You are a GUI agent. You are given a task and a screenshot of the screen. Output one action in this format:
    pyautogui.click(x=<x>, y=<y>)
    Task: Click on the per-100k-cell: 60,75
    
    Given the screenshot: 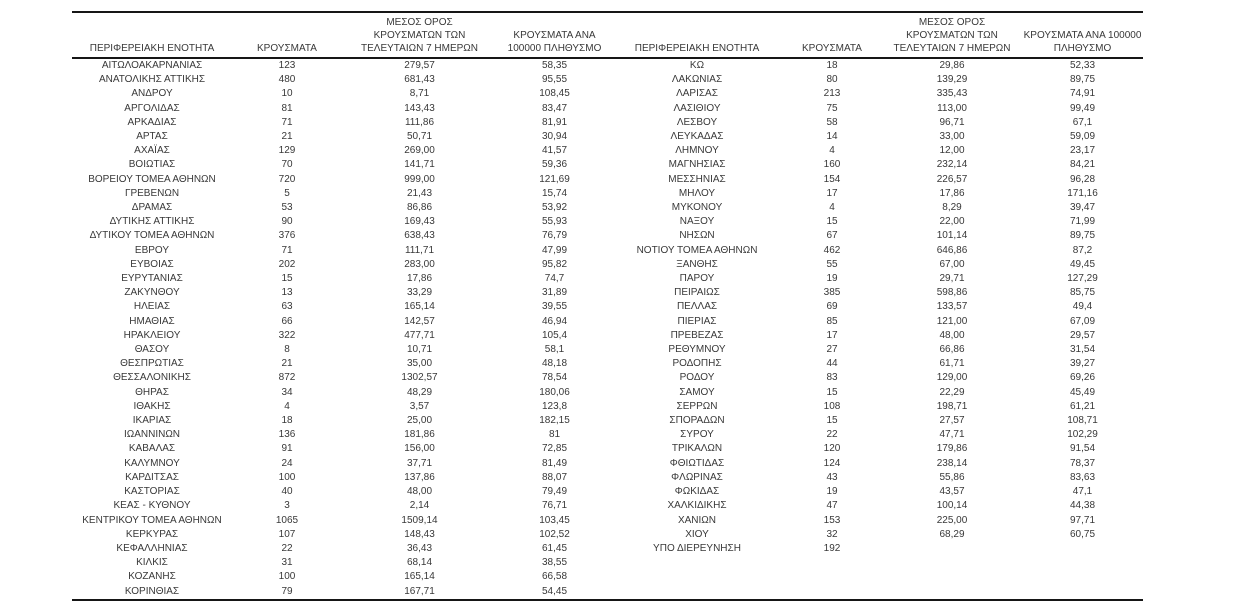 What is the action you would take?
    pyautogui.click(x=1082, y=534)
    